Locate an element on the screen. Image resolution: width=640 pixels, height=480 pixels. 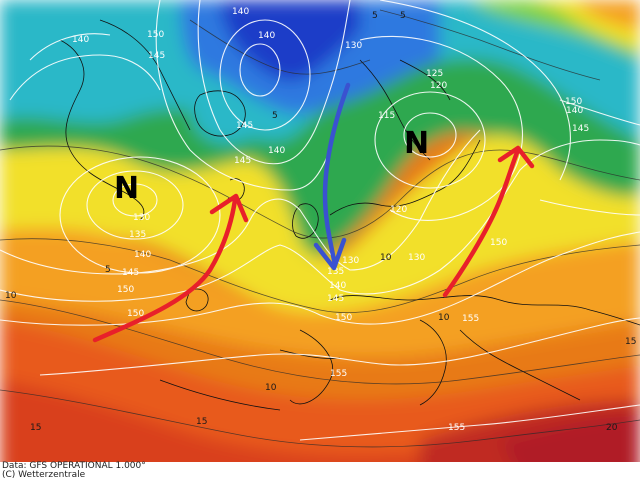
isohypse-label: 125 is located at coordinates (434, 74).